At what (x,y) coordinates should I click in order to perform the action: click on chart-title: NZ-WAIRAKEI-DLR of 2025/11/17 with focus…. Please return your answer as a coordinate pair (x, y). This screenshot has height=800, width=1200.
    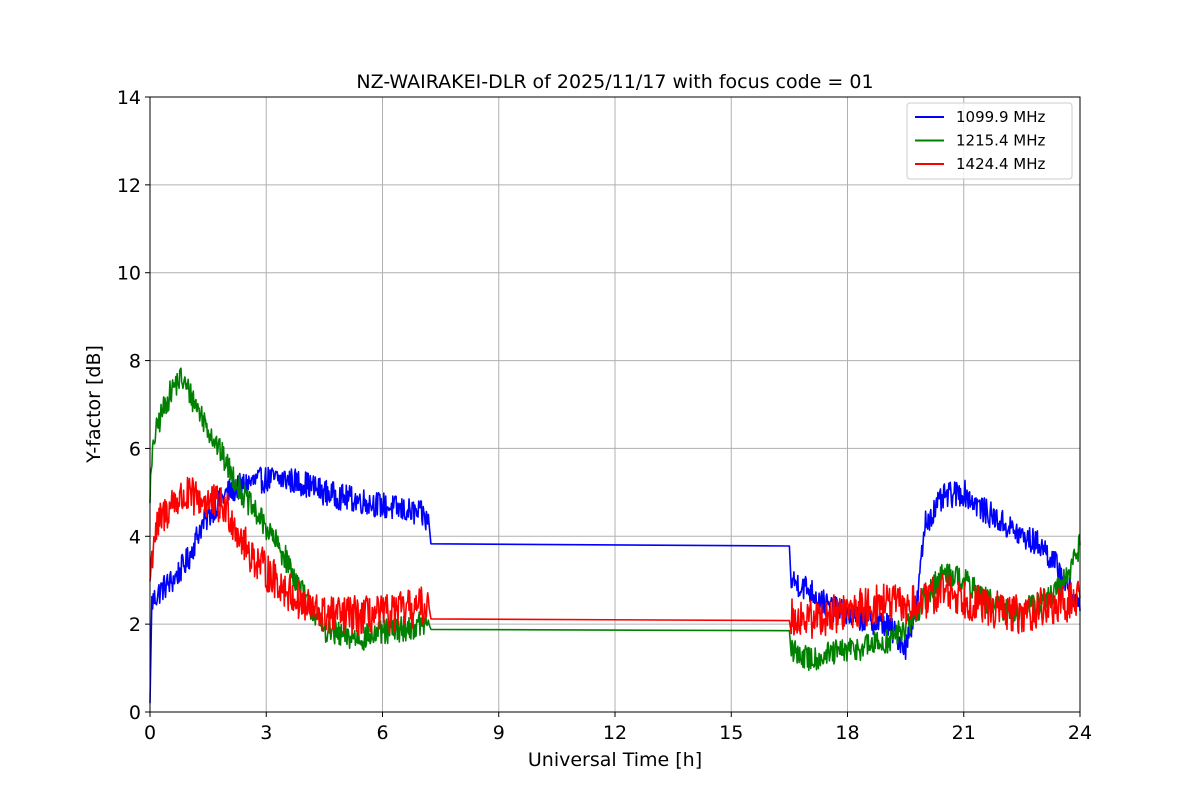
    Looking at the image, I should click on (614, 82).